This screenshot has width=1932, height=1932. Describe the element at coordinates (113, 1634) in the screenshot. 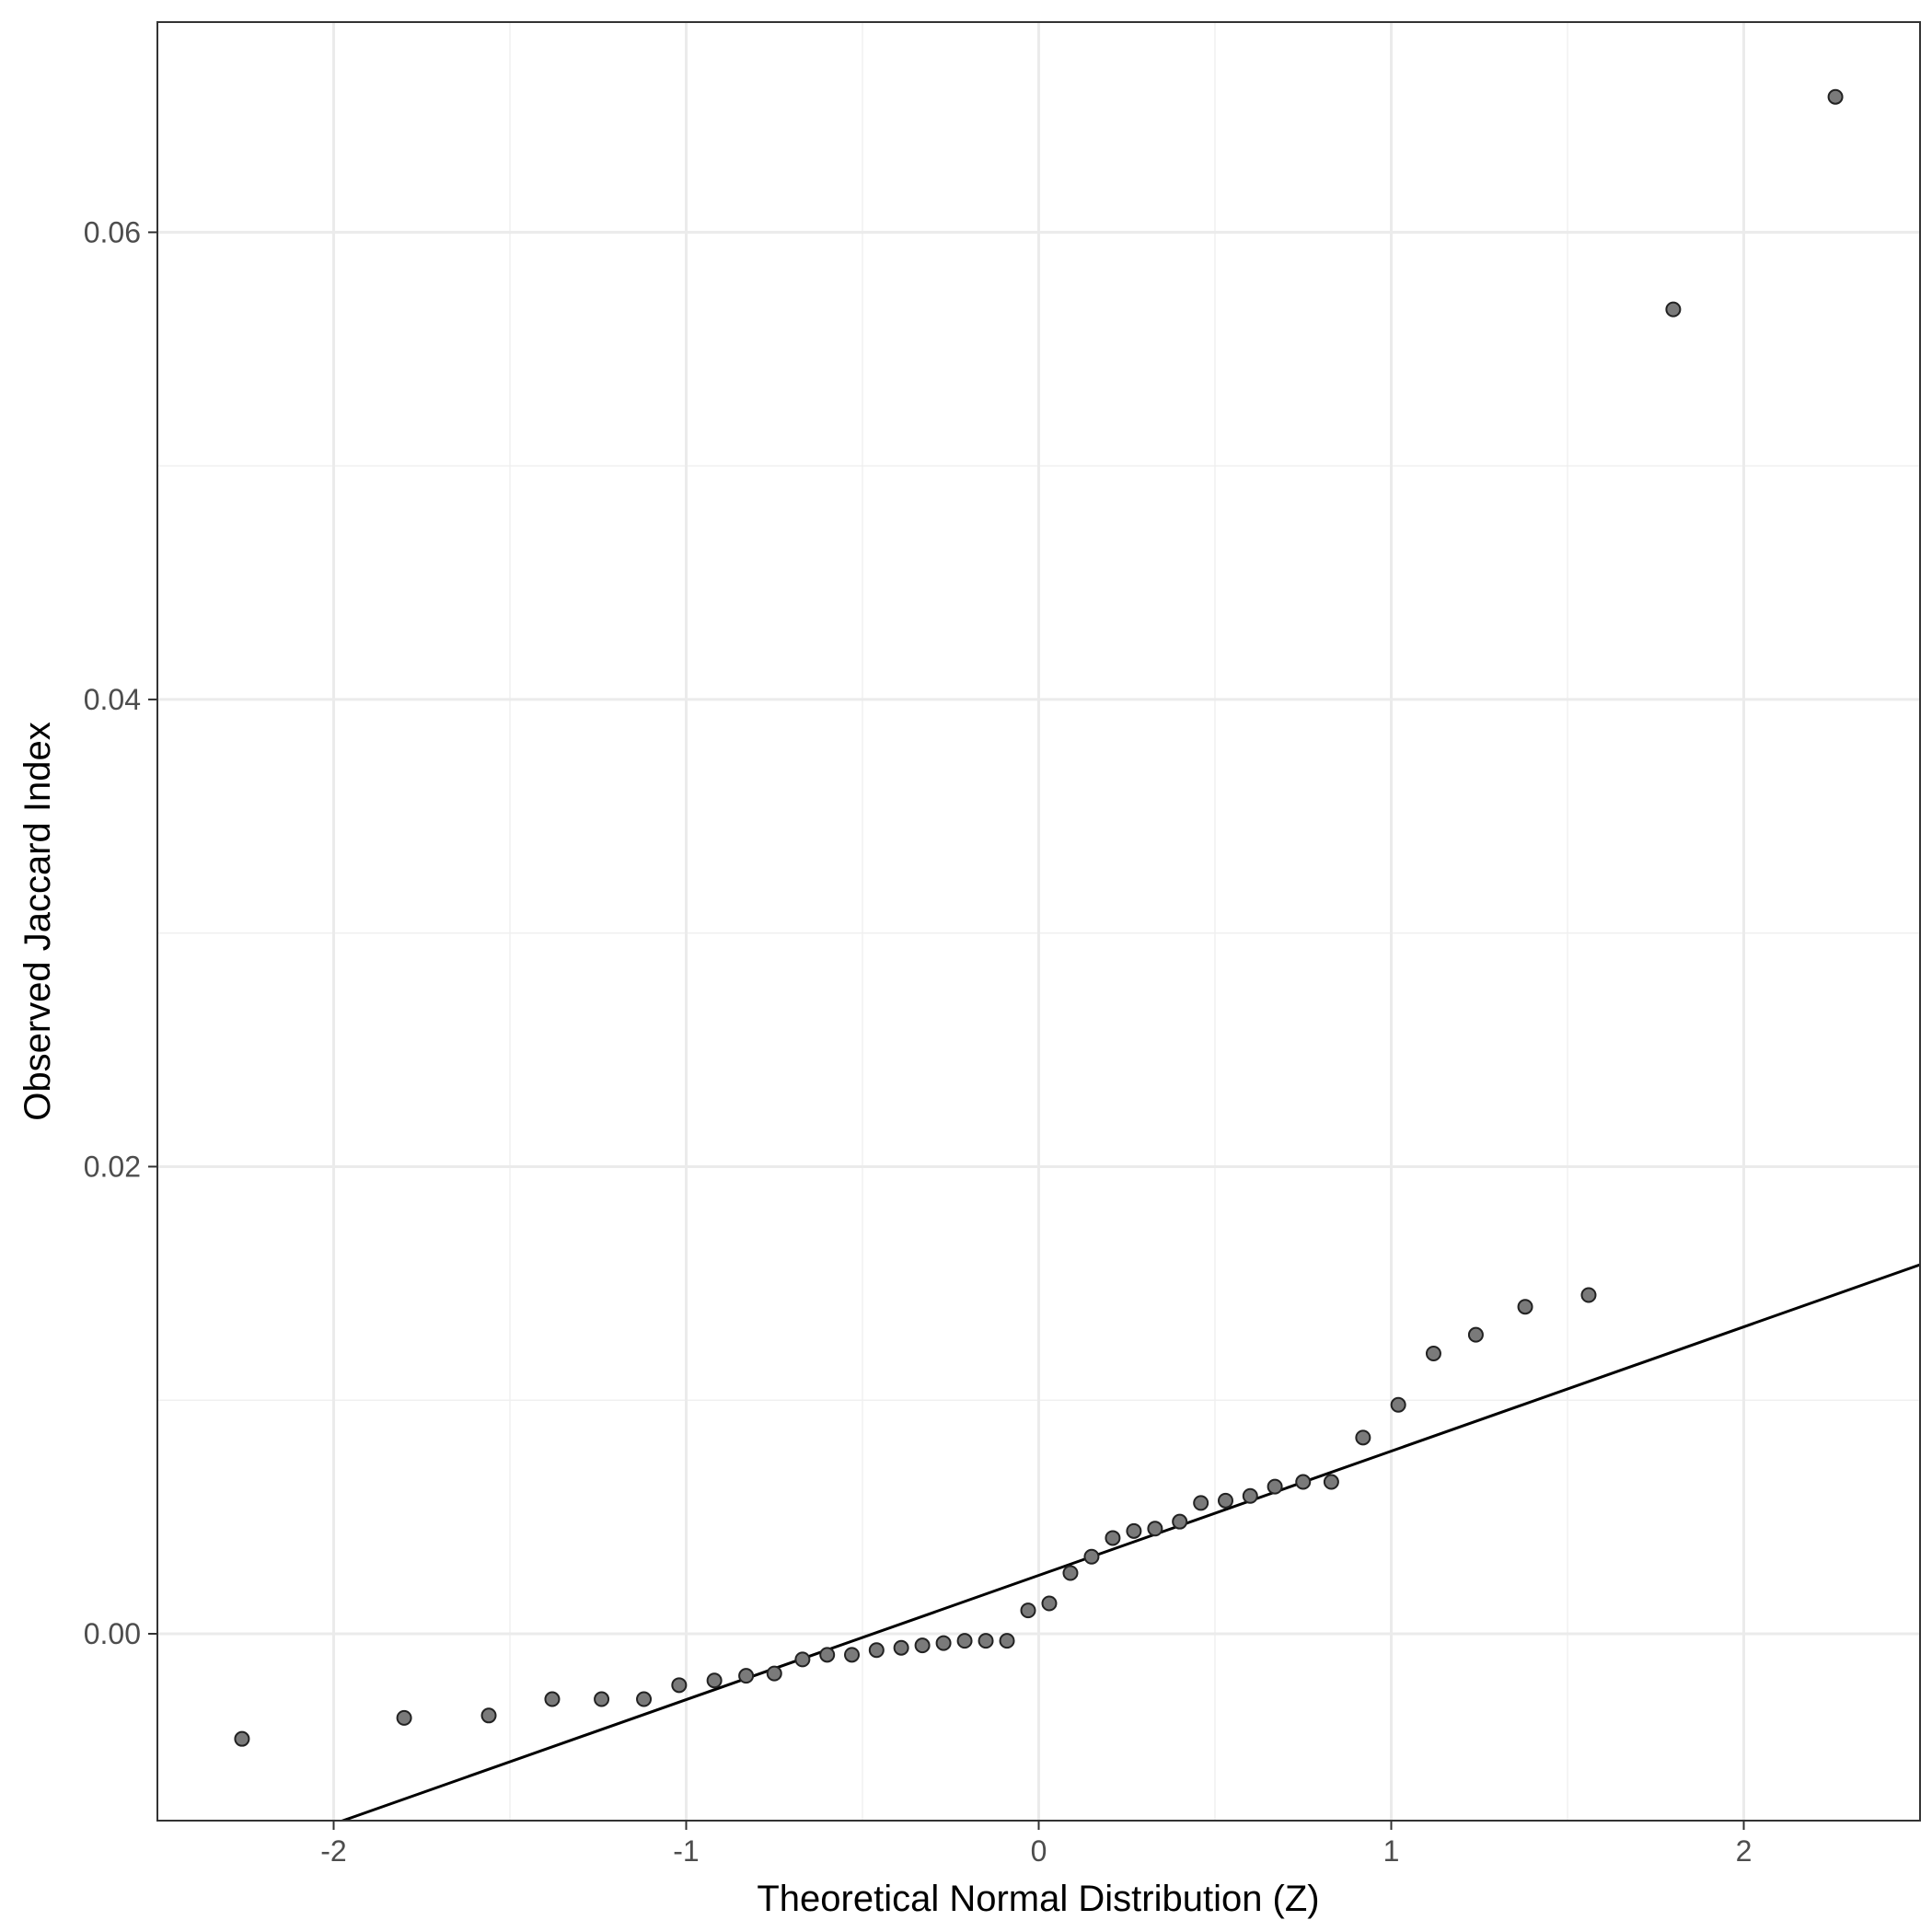

I see `y-tick-label: 0.00` at that location.